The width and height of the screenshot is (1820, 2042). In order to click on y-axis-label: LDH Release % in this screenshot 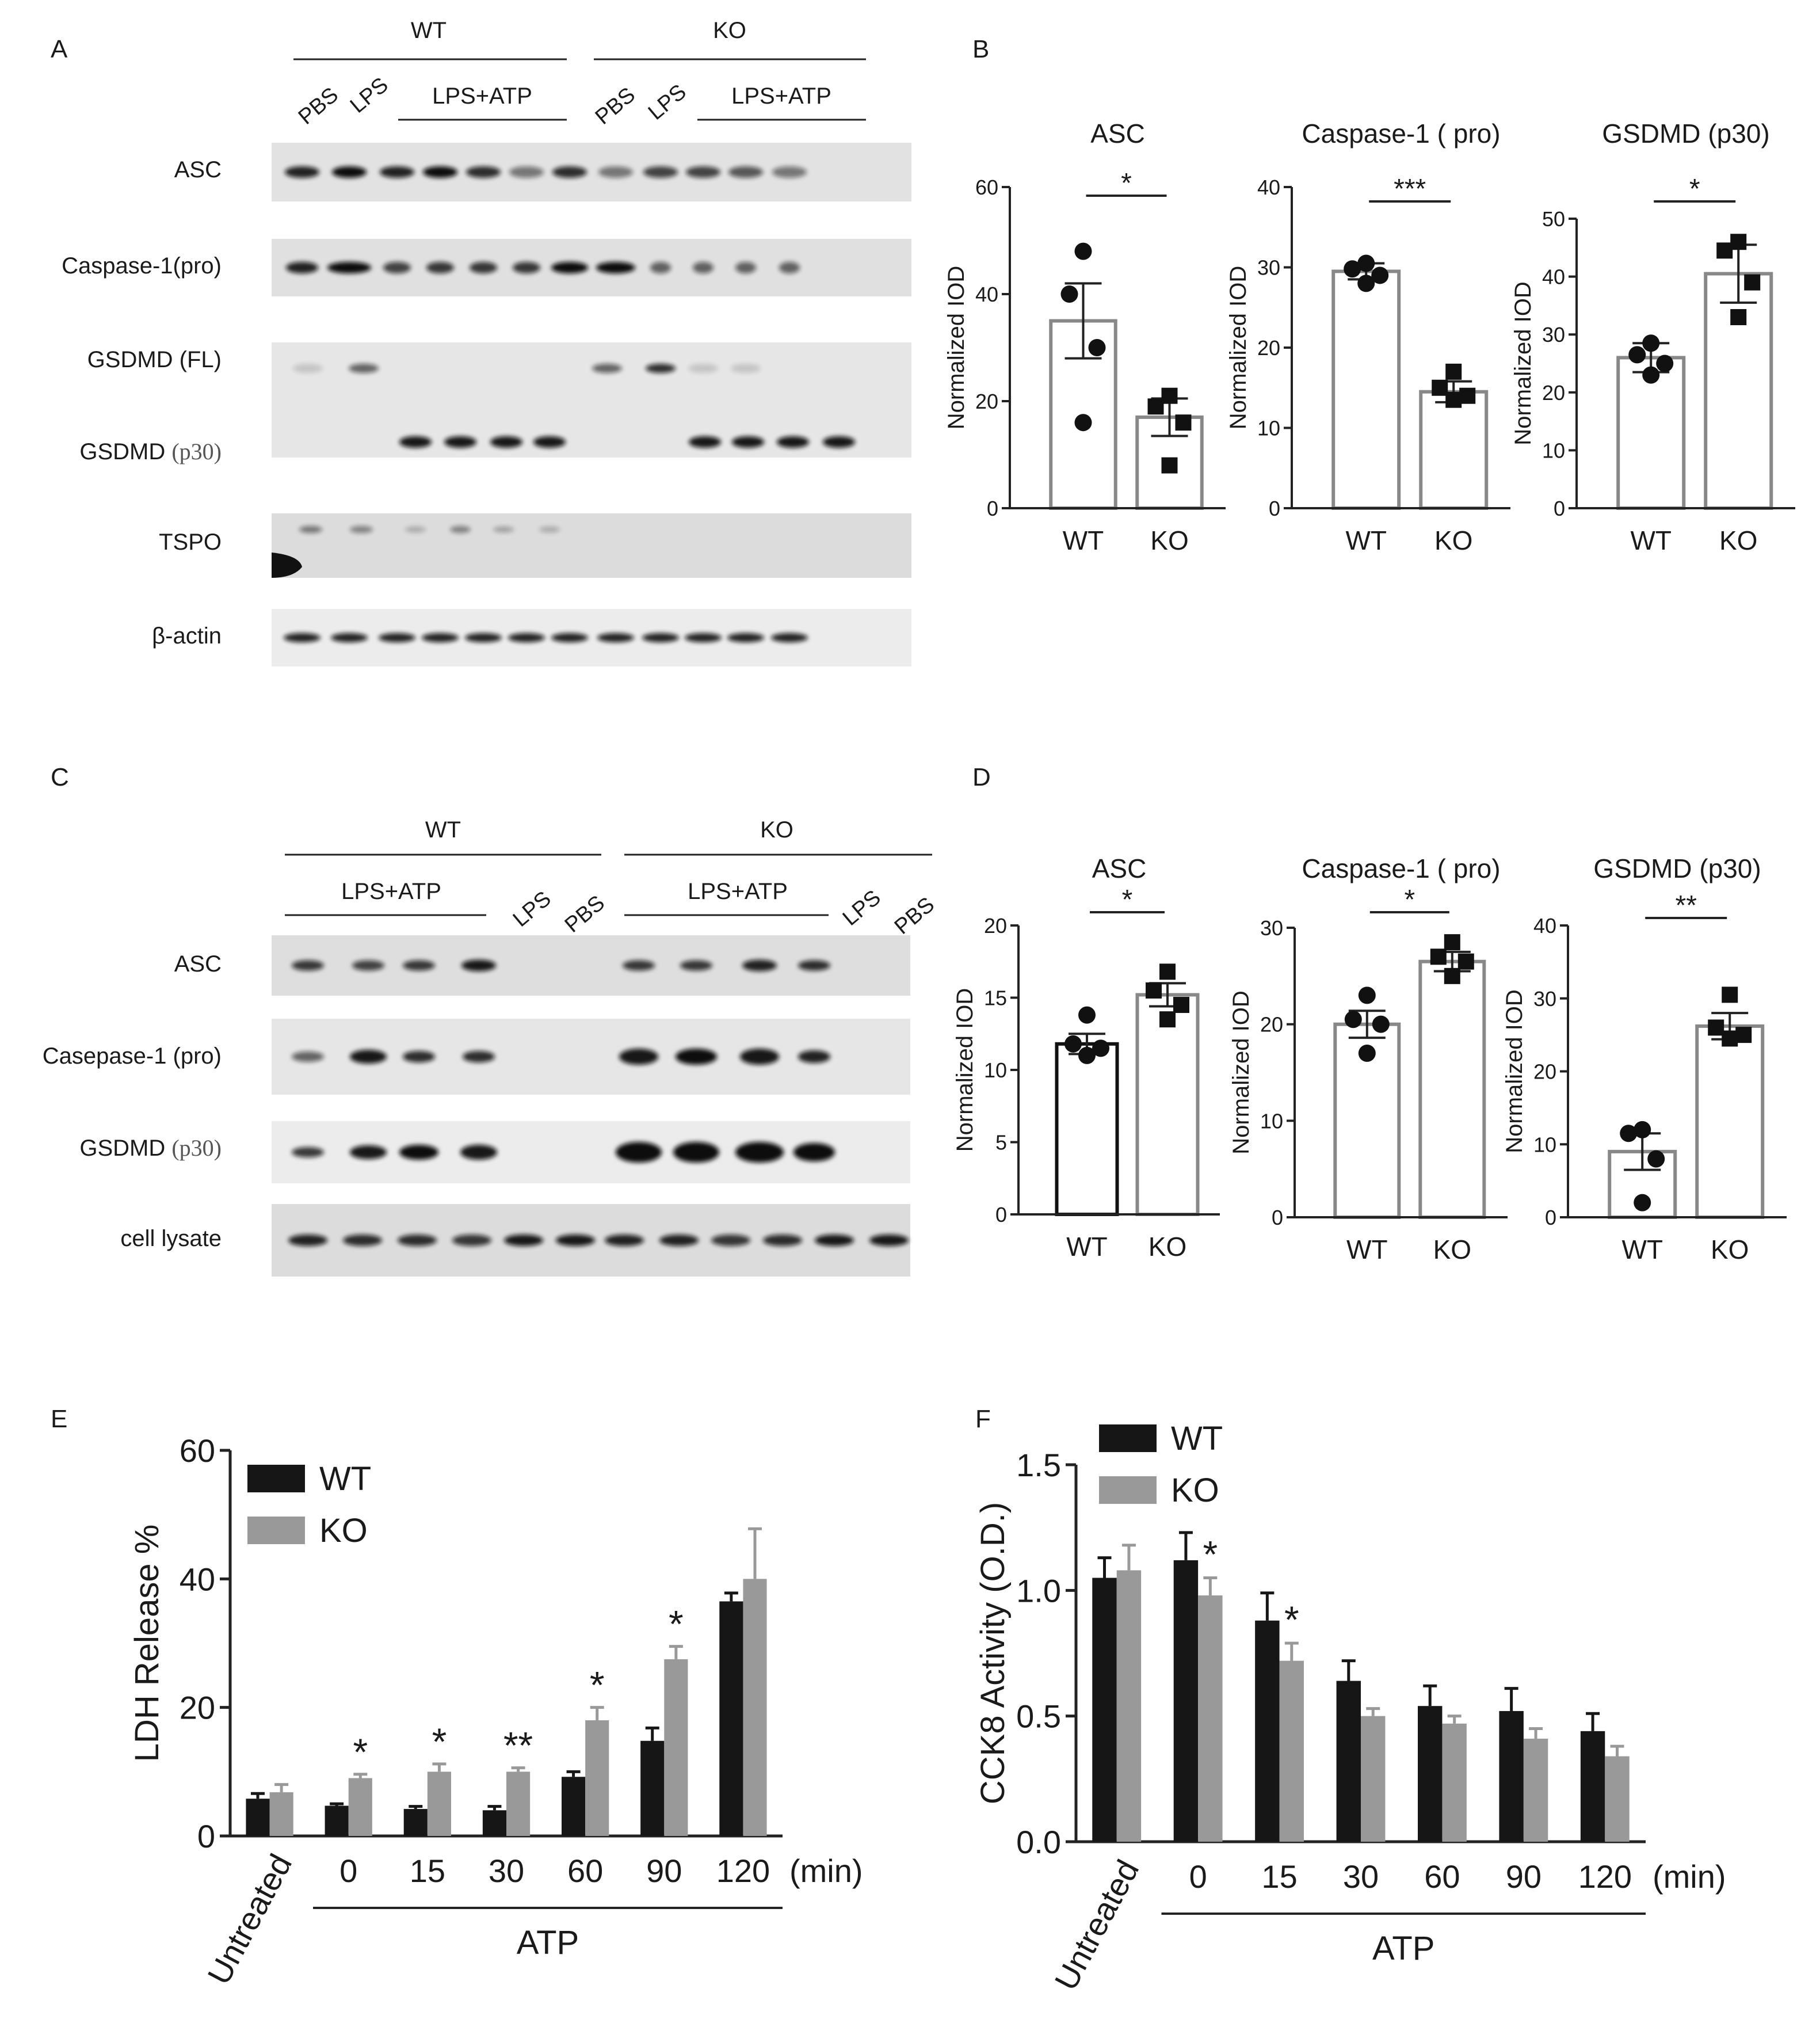, I will do `click(147, 1643)`.